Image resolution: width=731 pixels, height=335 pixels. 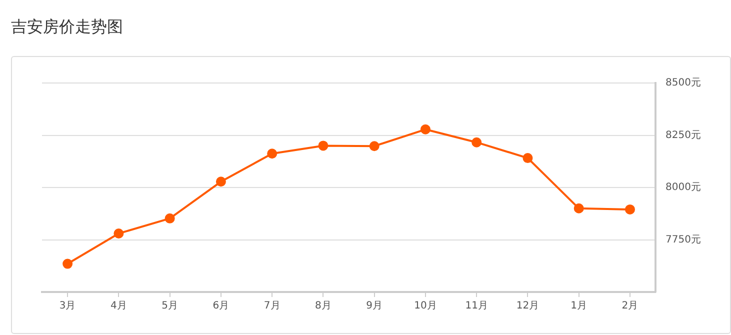 I want to click on x-tick-label: 10月, so click(x=425, y=306).